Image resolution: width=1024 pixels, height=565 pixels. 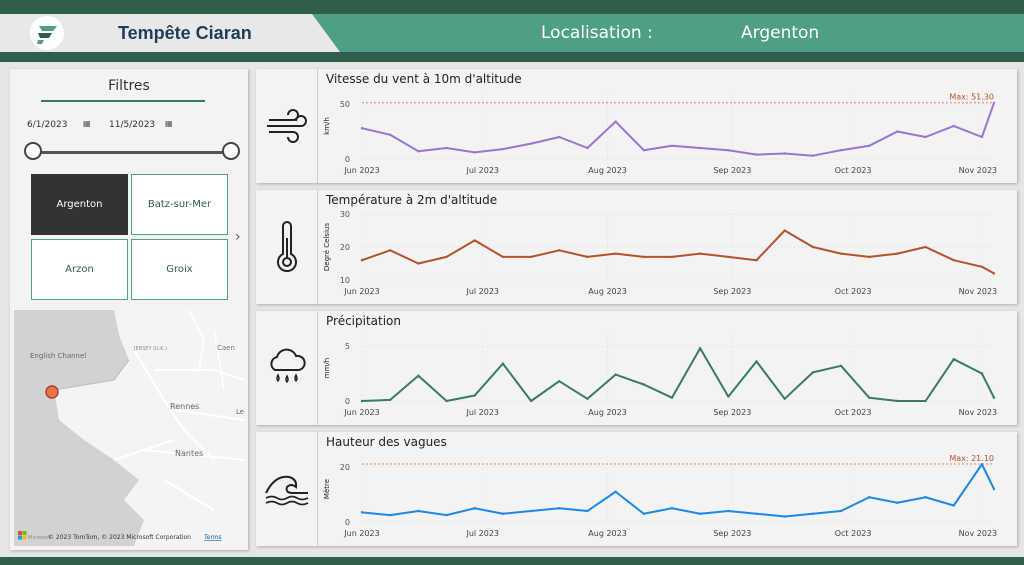 What do you see at coordinates (412, 200) in the screenshot?
I see `chart-title: Température à 2m d'altitude` at bounding box center [412, 200].